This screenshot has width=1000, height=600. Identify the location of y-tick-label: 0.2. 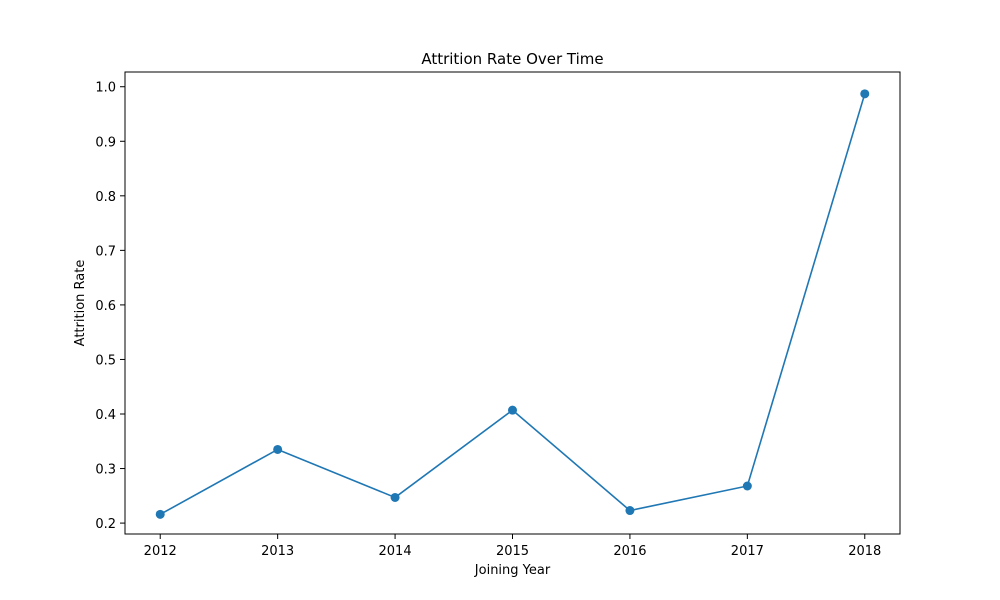
(105, 524).